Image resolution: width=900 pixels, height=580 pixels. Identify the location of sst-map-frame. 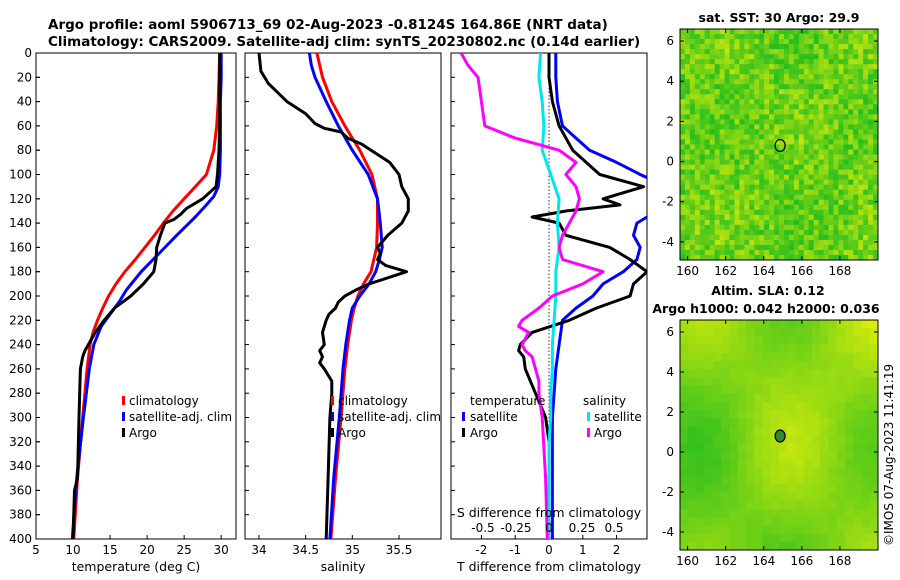
(779, 144).